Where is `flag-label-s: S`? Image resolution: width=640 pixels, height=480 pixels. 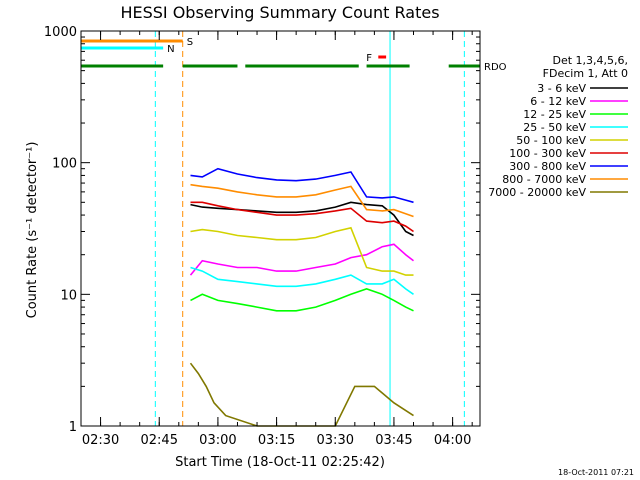
flag-label-s: S is located at coordinates (190, 42).